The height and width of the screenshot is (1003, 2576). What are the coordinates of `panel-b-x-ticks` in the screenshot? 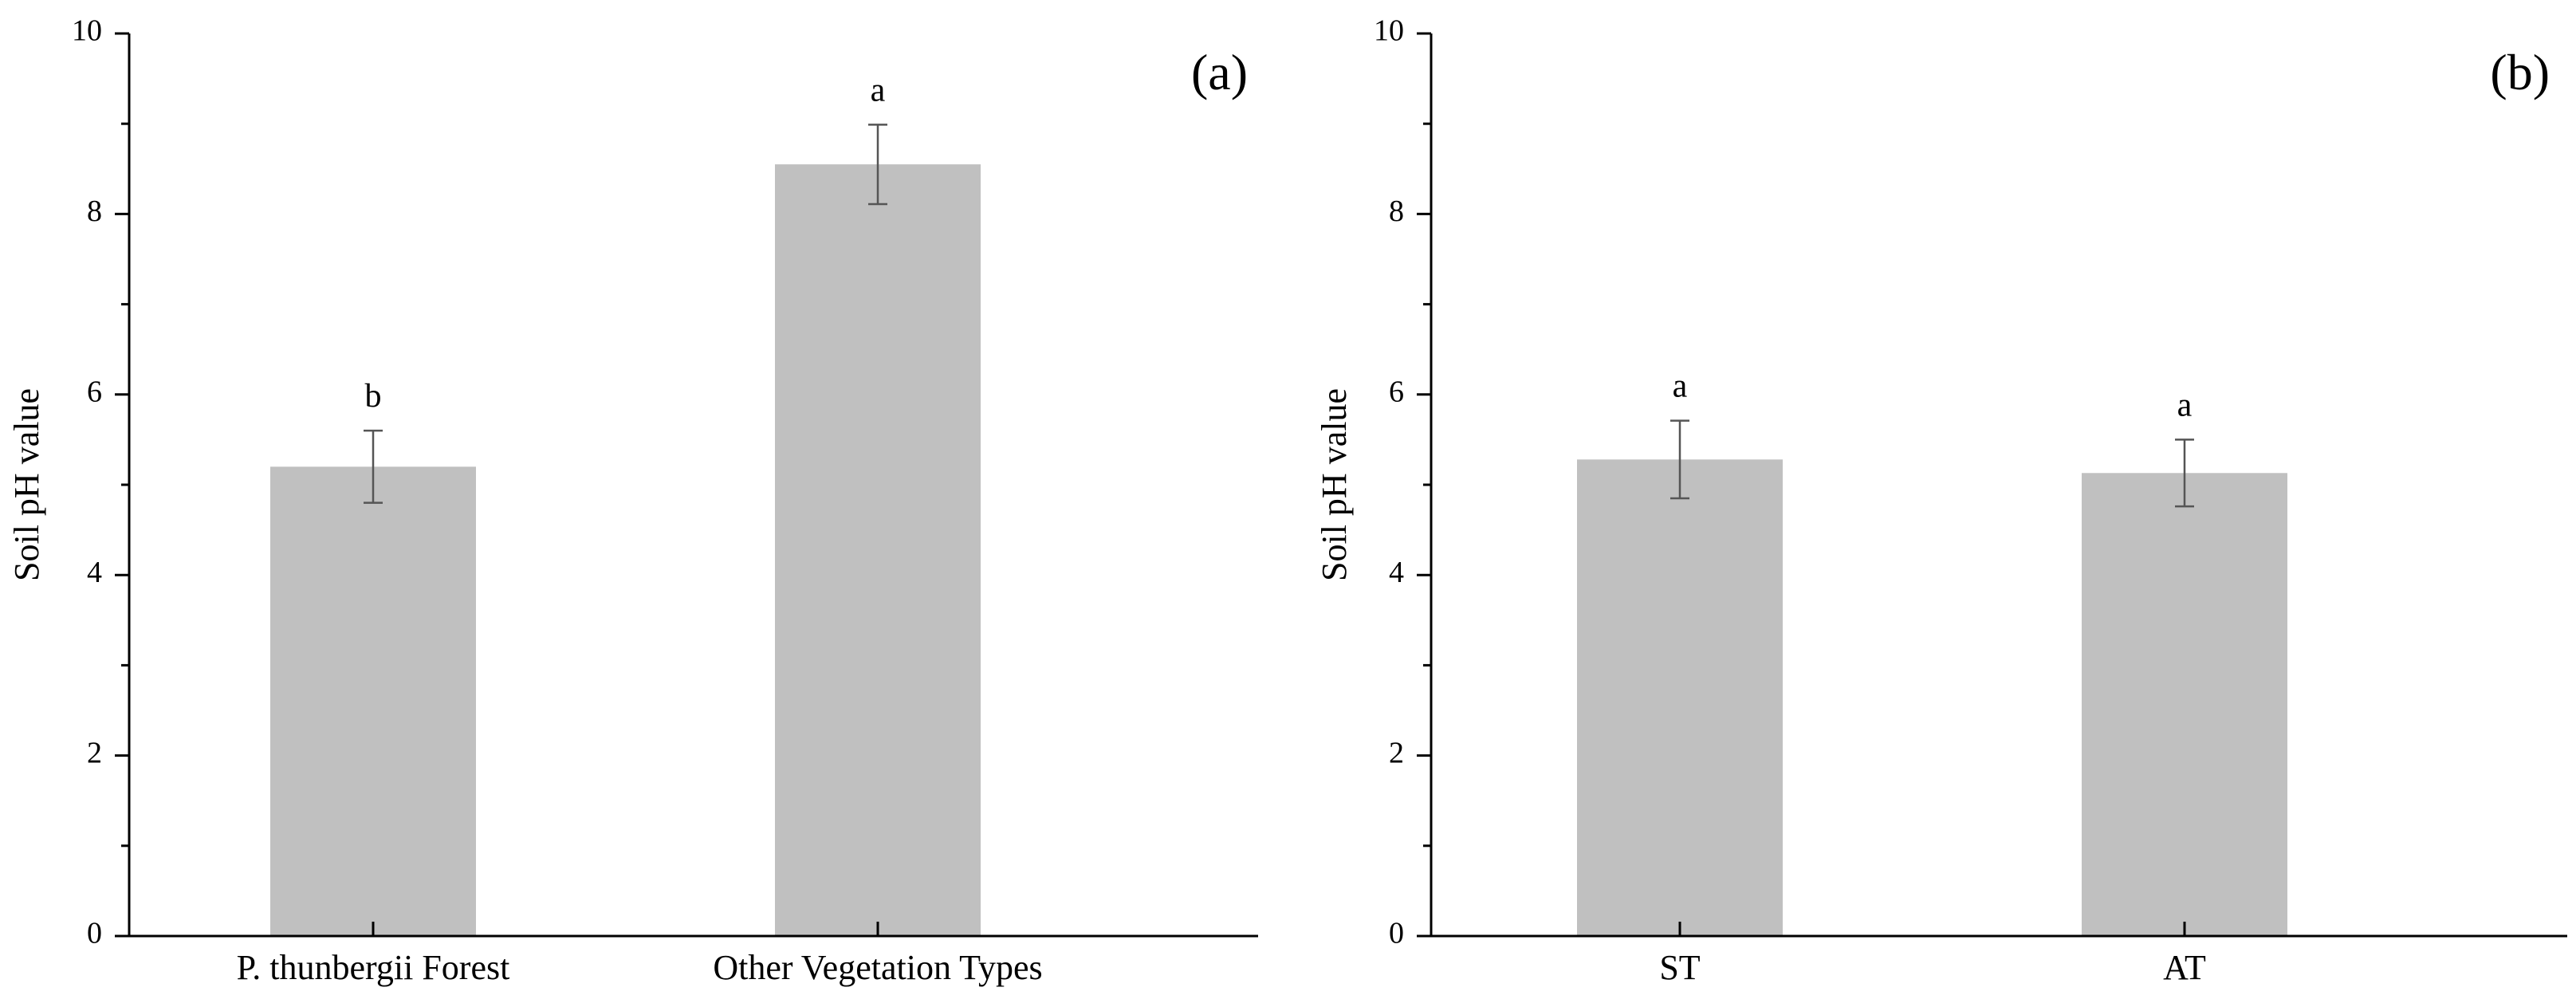 It's located at (1932, 929).